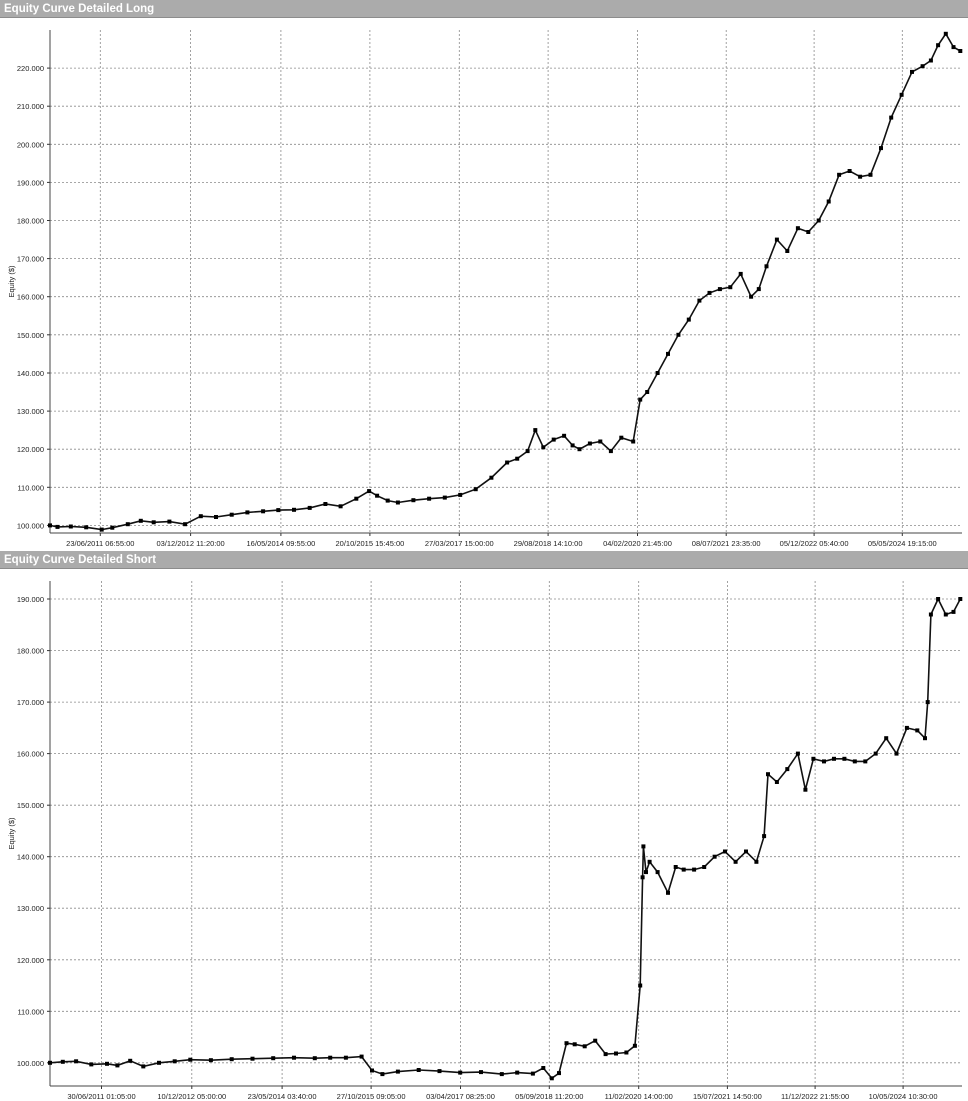 The width and height of the screenshot is (968, 1101). Describe the element at coordinates (460, 1096) in the screenshot. I see `x-tick-label: 03/04/2017 08:25:00` at that location.